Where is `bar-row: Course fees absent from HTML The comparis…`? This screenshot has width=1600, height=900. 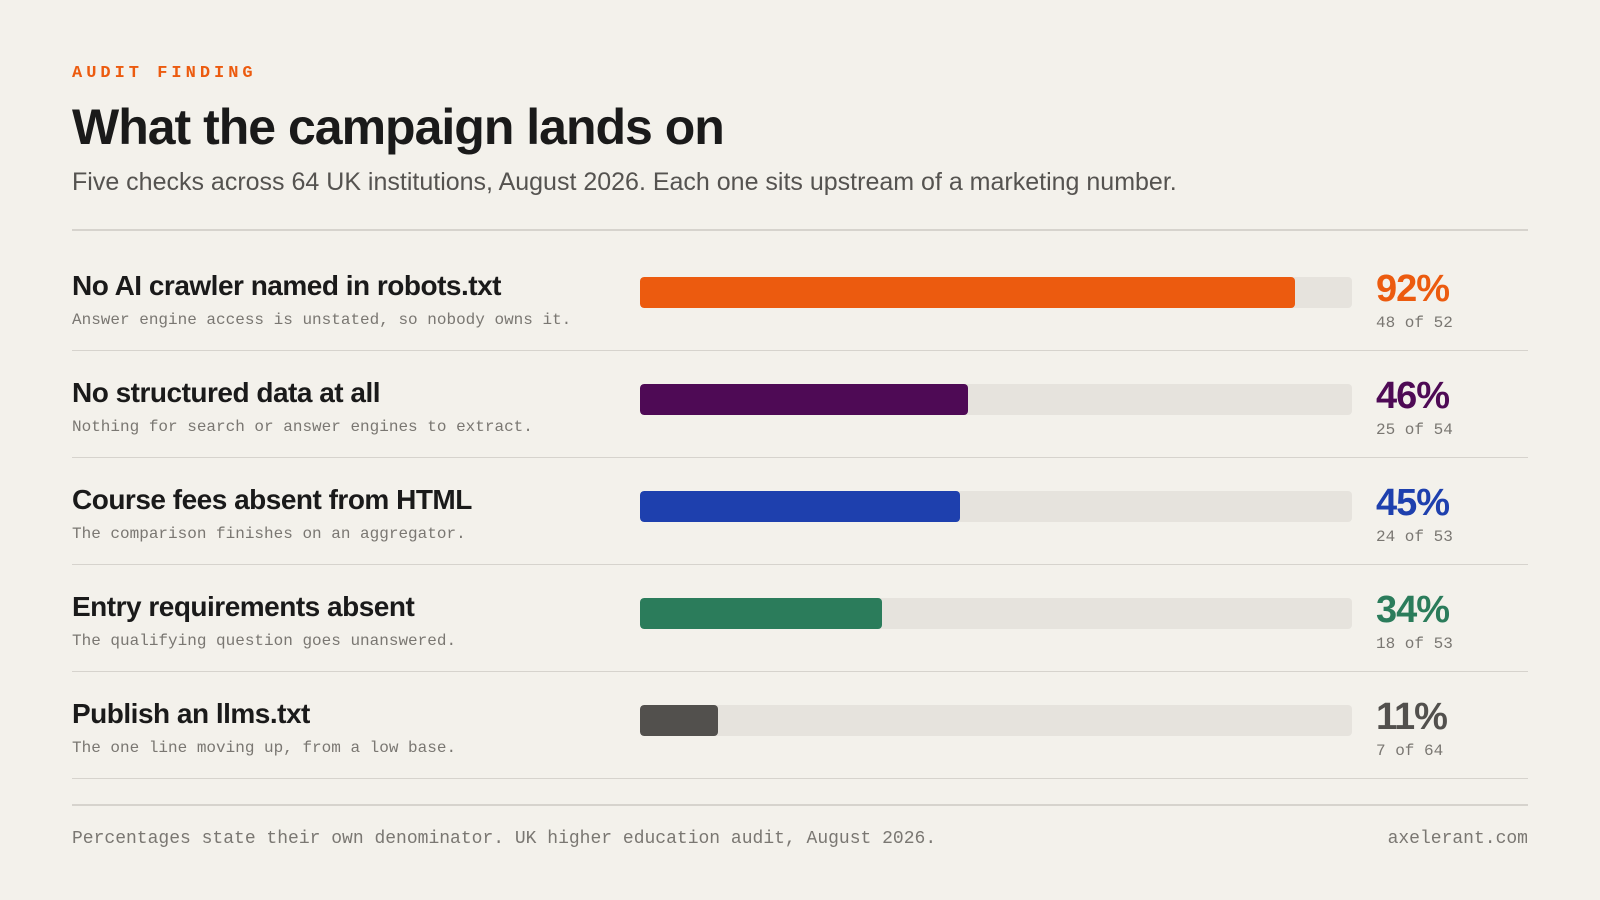
bar-row: Course fees absent from HTML The comparis… is located at coordinates (800, 511).